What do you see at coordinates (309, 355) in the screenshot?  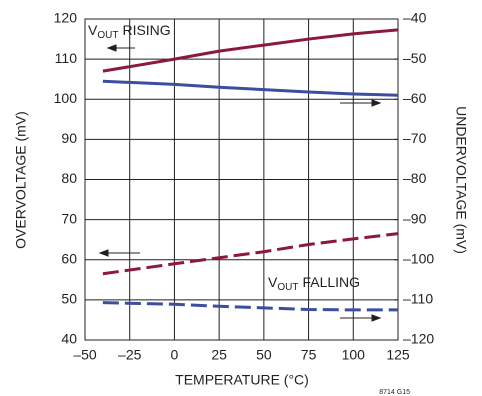 I see `x-tick-label: 75` at bounding box center [309, 355].